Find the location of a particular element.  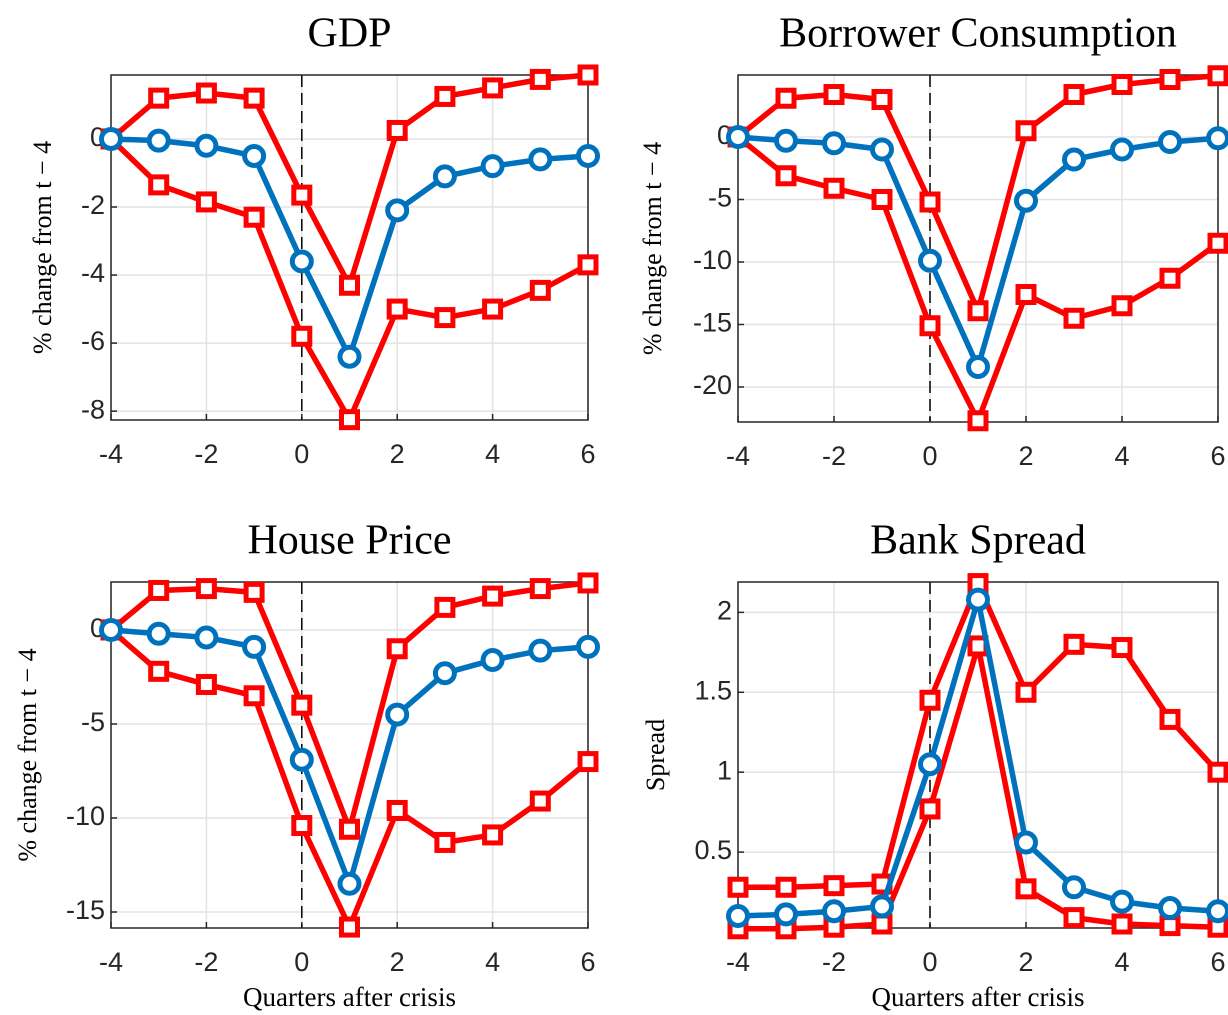

y-tick-label: -20 is located at coordinates (712, 385).